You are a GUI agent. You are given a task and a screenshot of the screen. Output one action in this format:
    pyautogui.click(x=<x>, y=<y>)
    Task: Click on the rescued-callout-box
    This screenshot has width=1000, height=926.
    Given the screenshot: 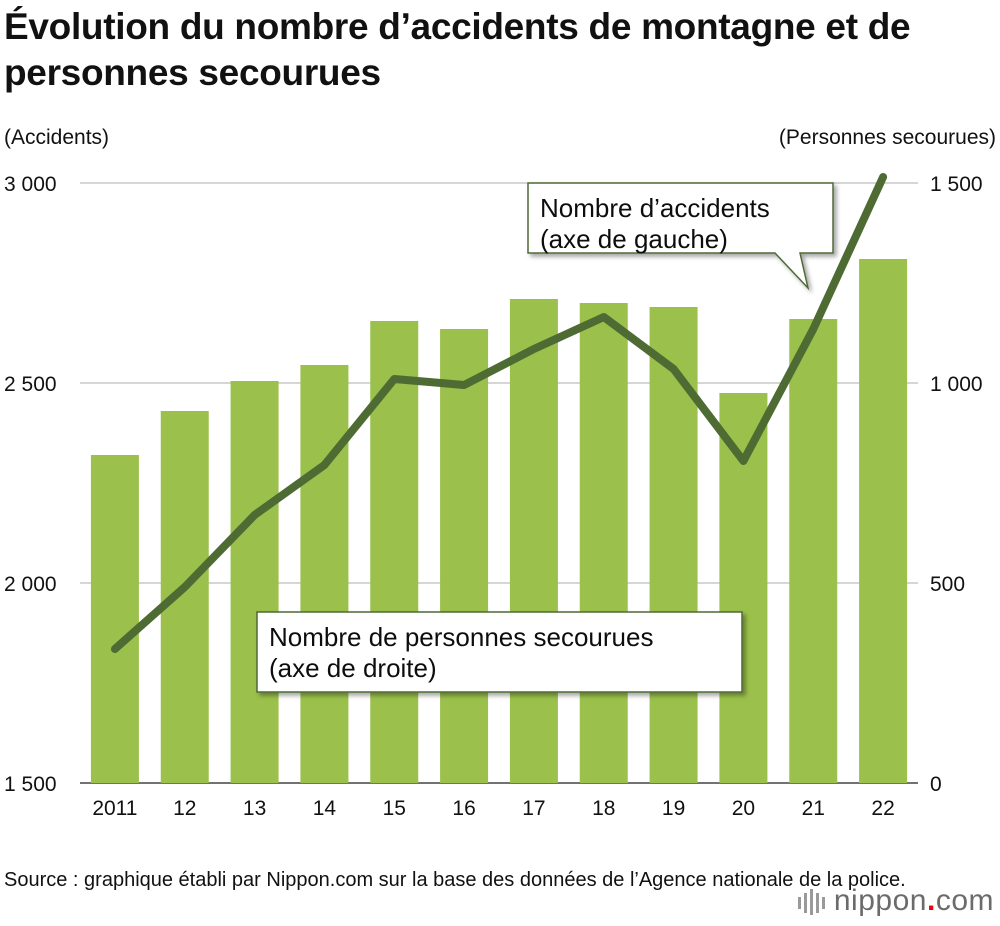 What is the action you would take?
    pyautogui.click(x=499, y=652)
    